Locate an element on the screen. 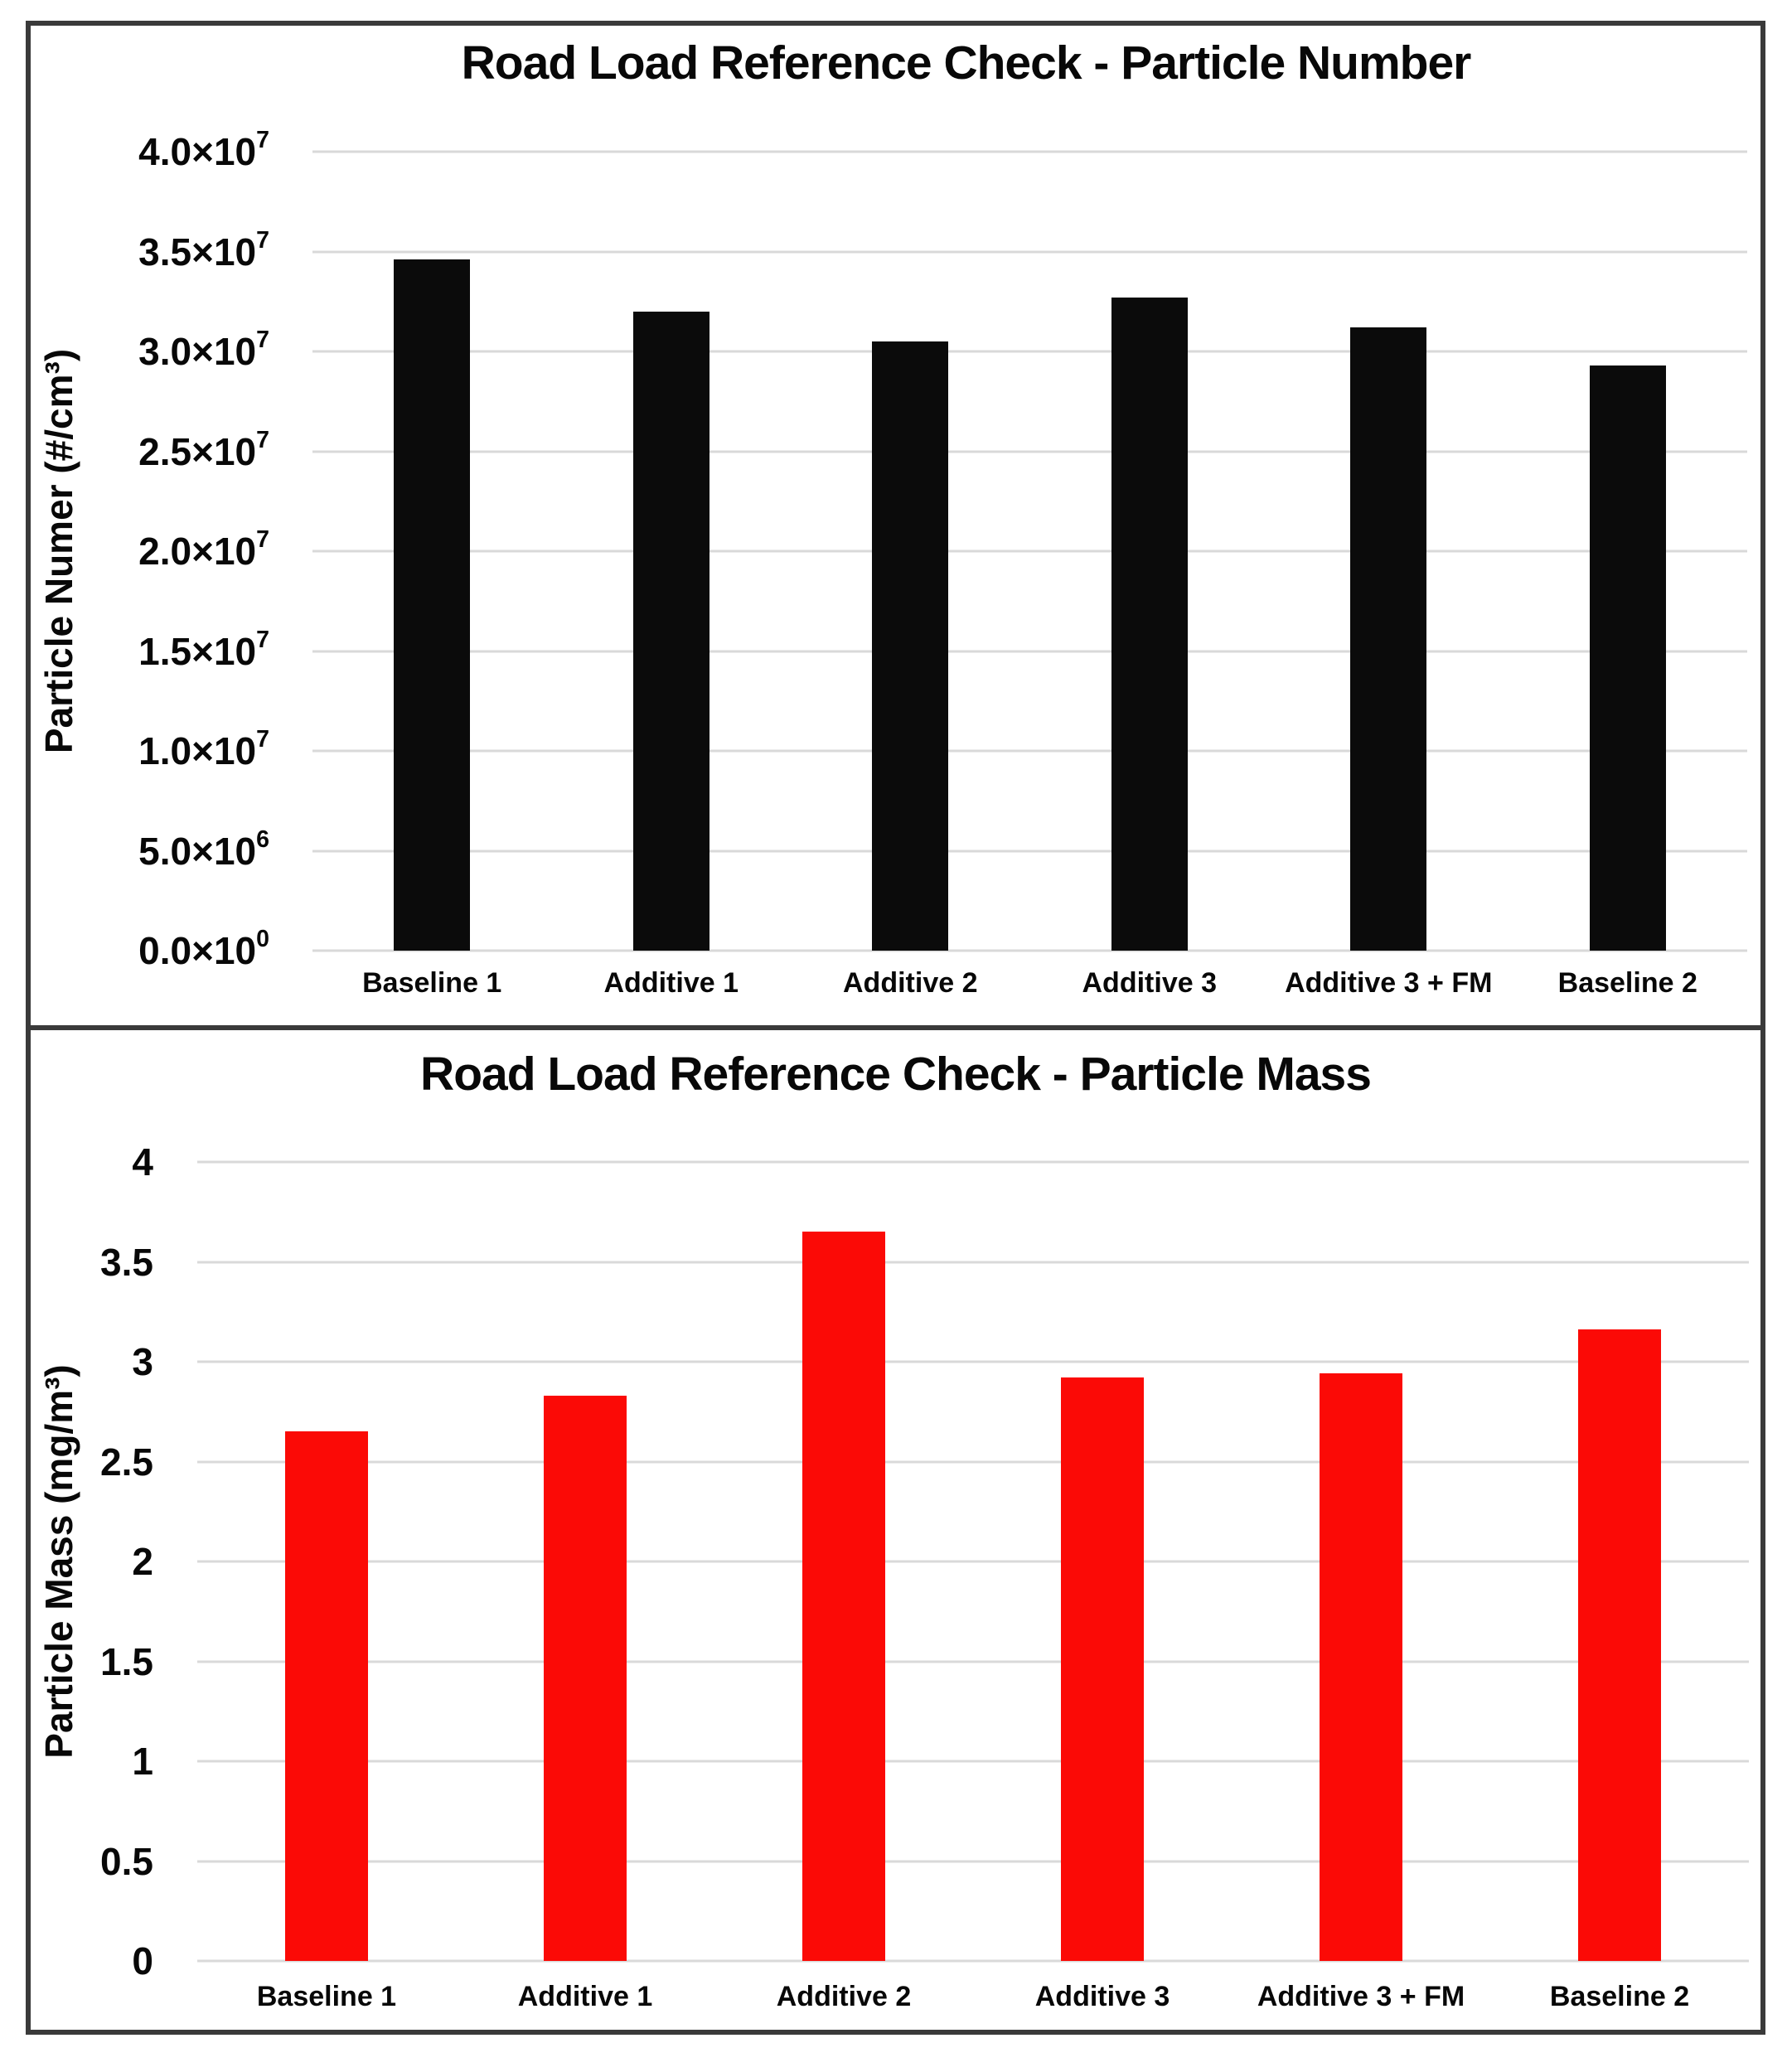 This screenshot has width=1787, height=2072. y-tick-label: 3.0×10⁷ is located at coordinates (203, 350).